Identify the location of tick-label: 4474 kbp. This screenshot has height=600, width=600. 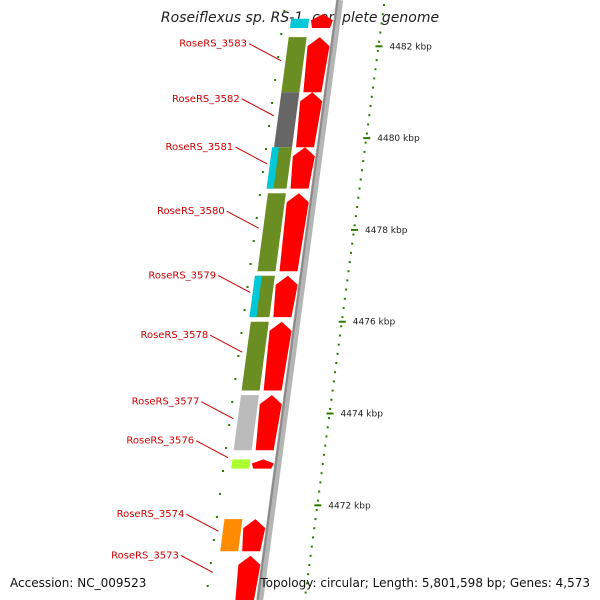
(362, 415).